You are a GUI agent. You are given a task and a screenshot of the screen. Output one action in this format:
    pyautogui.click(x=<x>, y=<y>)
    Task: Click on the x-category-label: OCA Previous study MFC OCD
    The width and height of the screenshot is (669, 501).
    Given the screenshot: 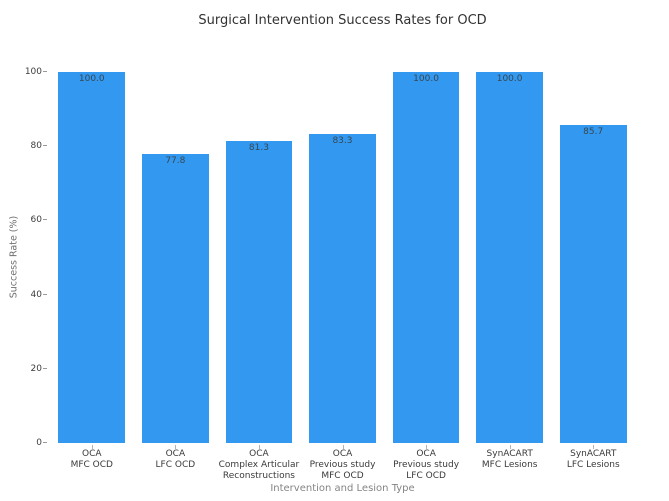 What is the action you would take?
    pyautogui.click(x=343, y=465)
    